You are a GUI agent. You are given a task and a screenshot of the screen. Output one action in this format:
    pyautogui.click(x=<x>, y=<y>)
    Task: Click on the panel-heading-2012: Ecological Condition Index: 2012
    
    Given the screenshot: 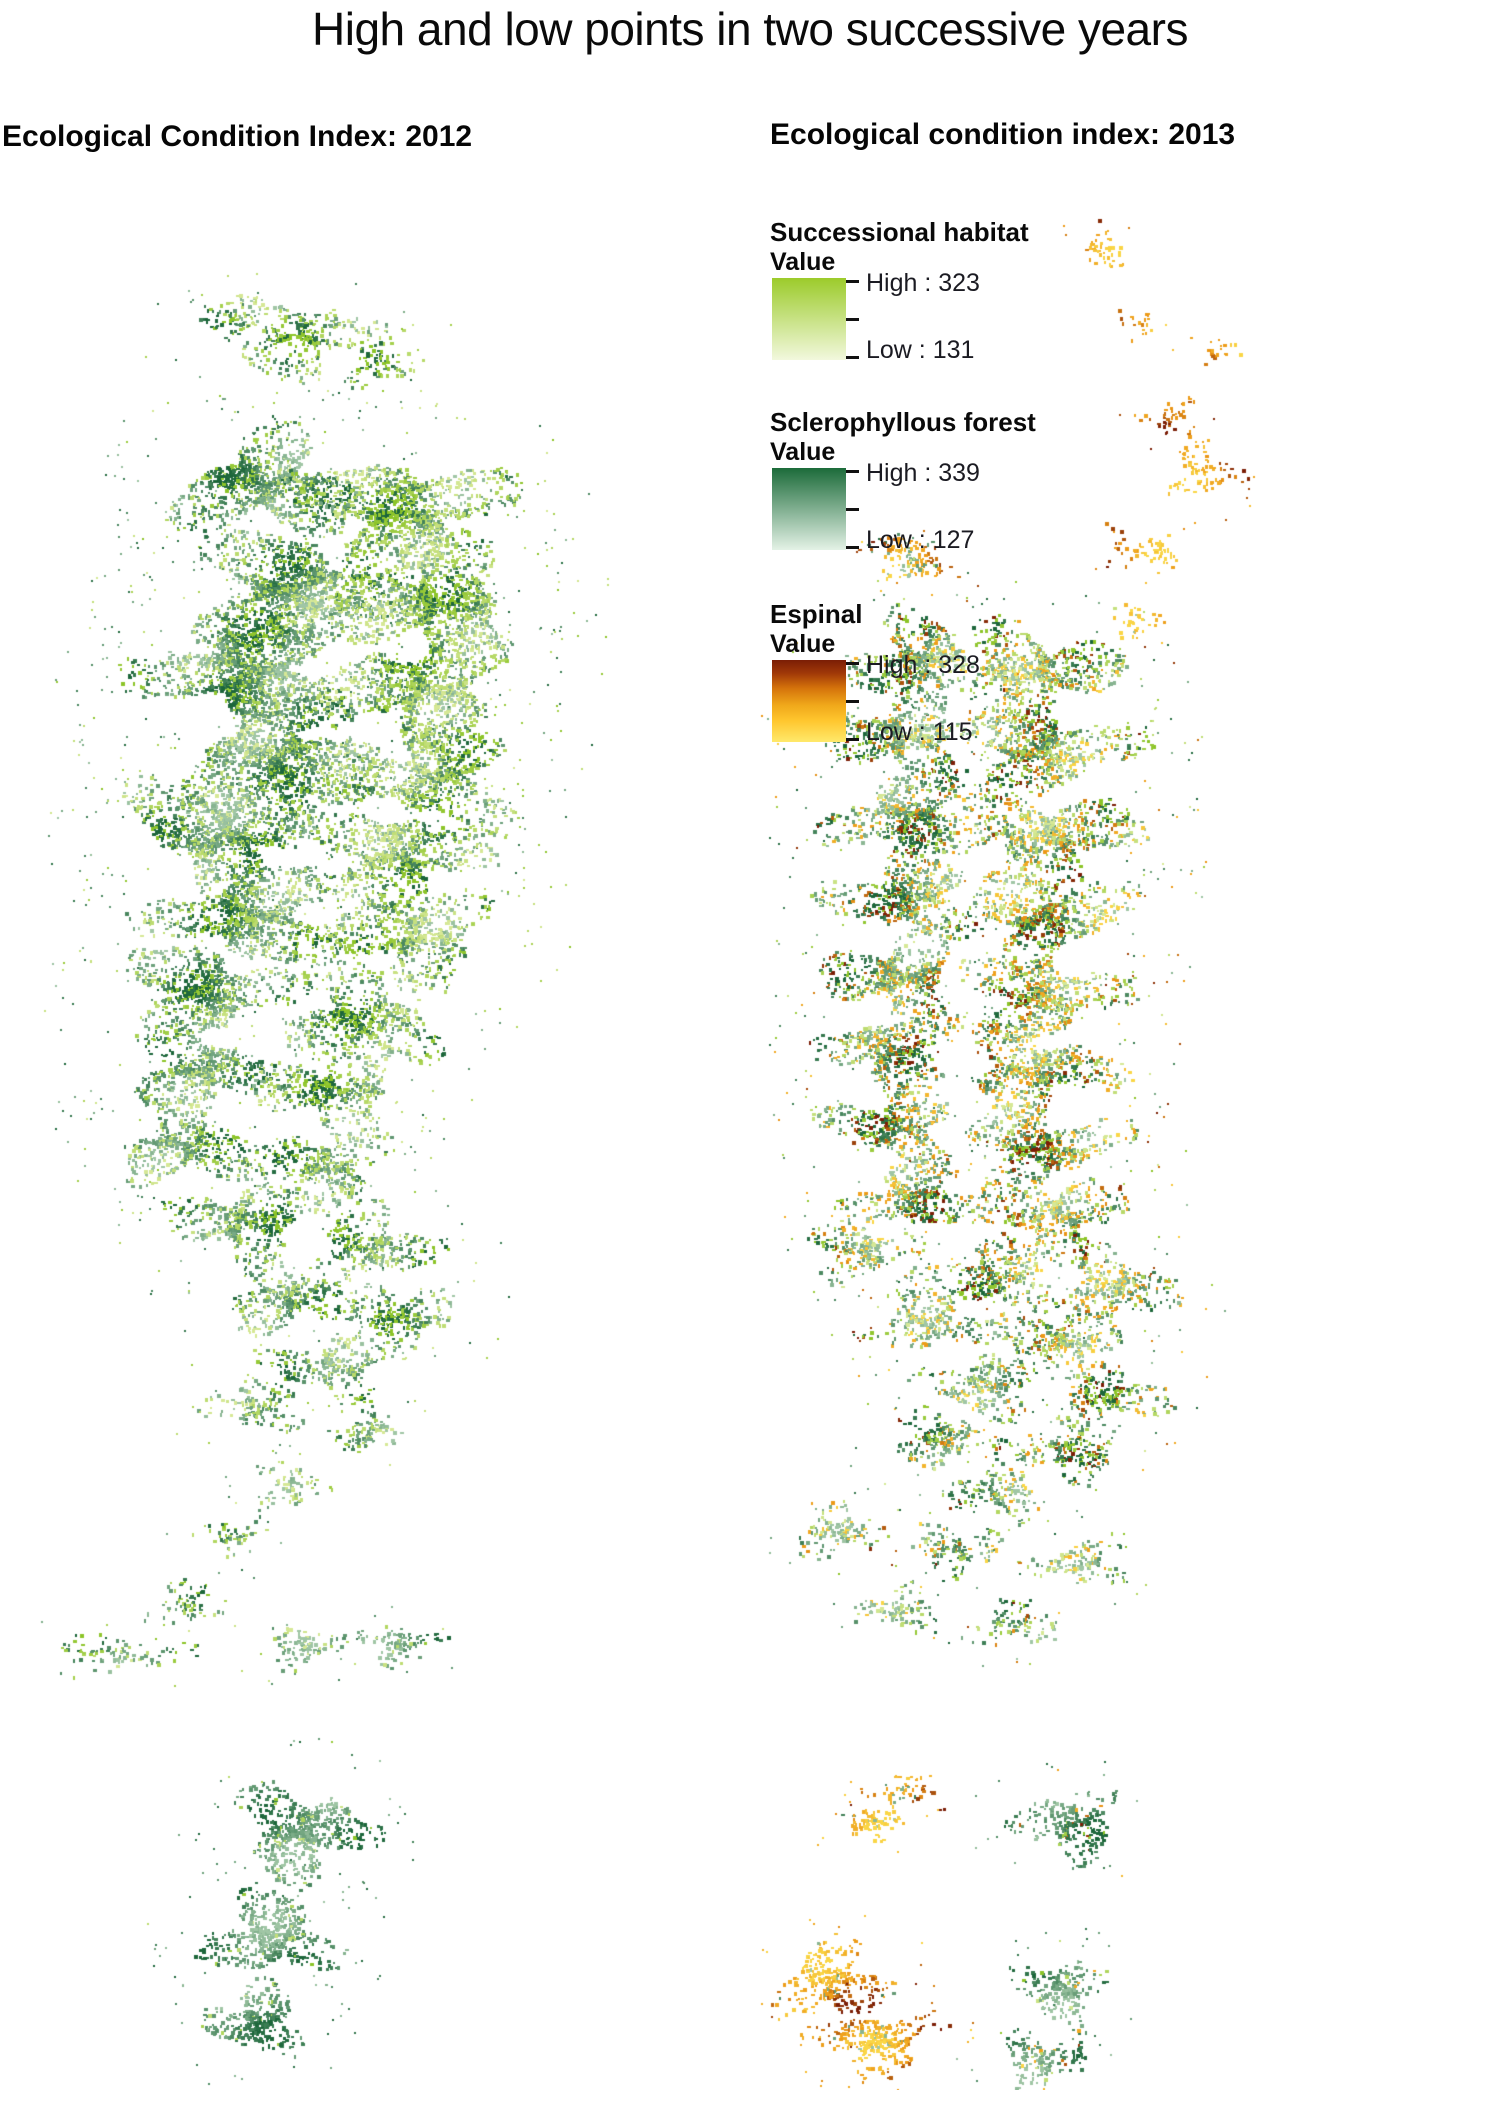 What is the action you would take?
    pyautogui.click(x=237, y=136)
    